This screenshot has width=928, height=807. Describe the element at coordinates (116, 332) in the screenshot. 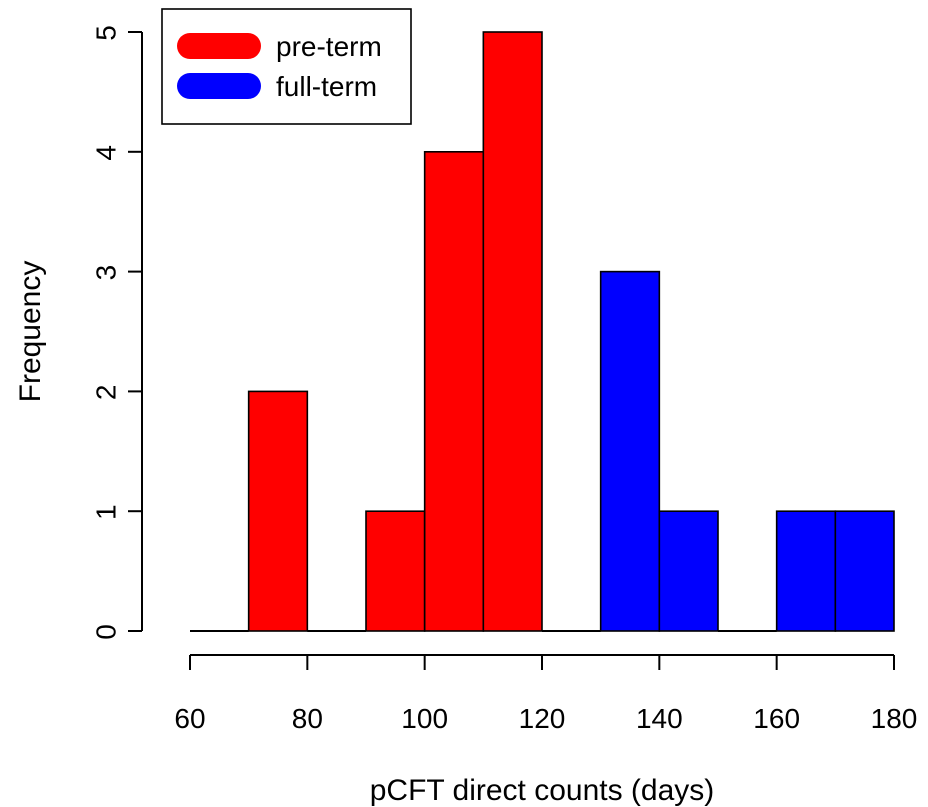

I see `y-axis: 0 1 2 3 4 5` at that location.